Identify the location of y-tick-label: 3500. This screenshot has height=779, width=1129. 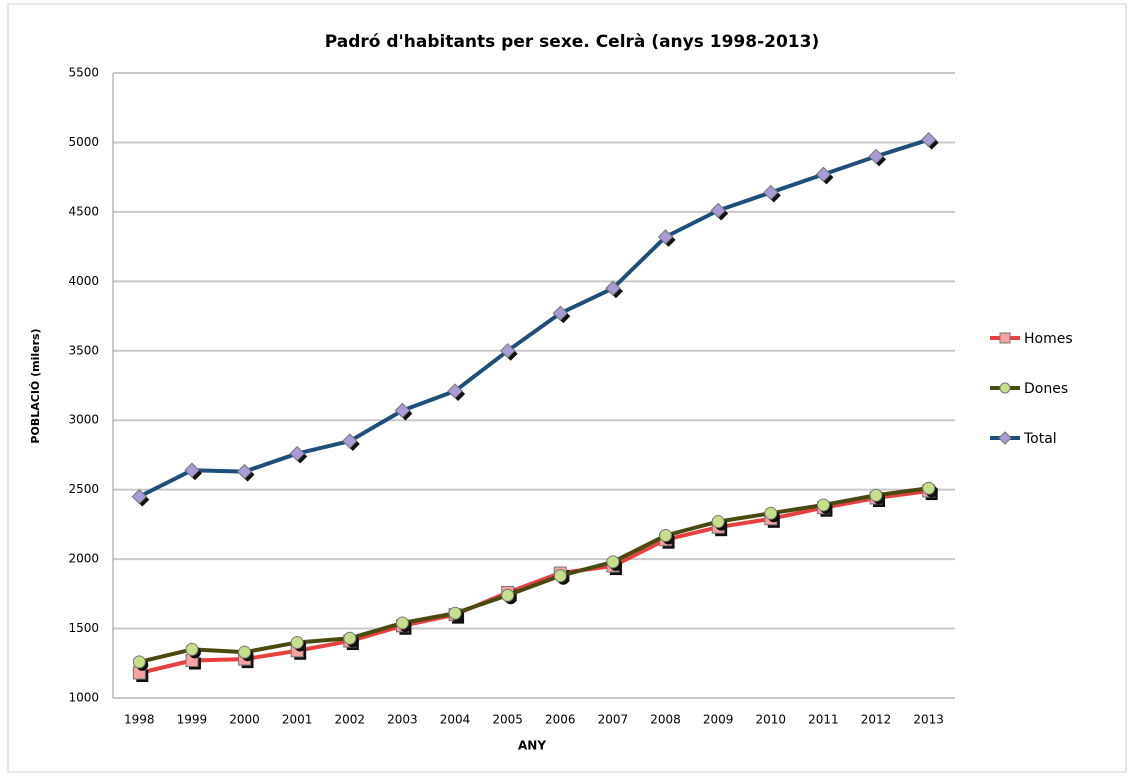
(83, 350).